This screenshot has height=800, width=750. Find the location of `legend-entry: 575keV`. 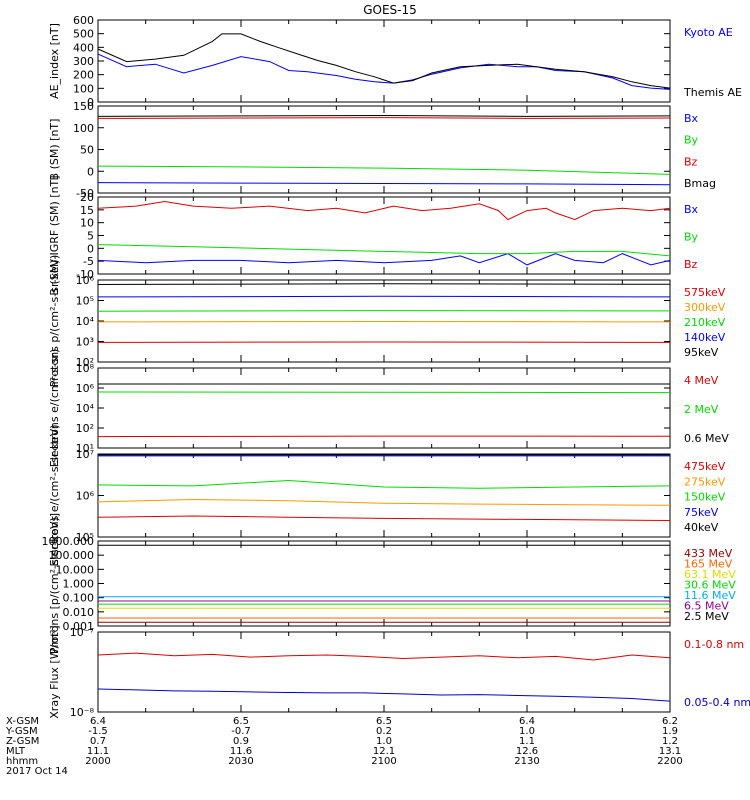

legend-entry: 575keV is located at coordinates (705, 292).